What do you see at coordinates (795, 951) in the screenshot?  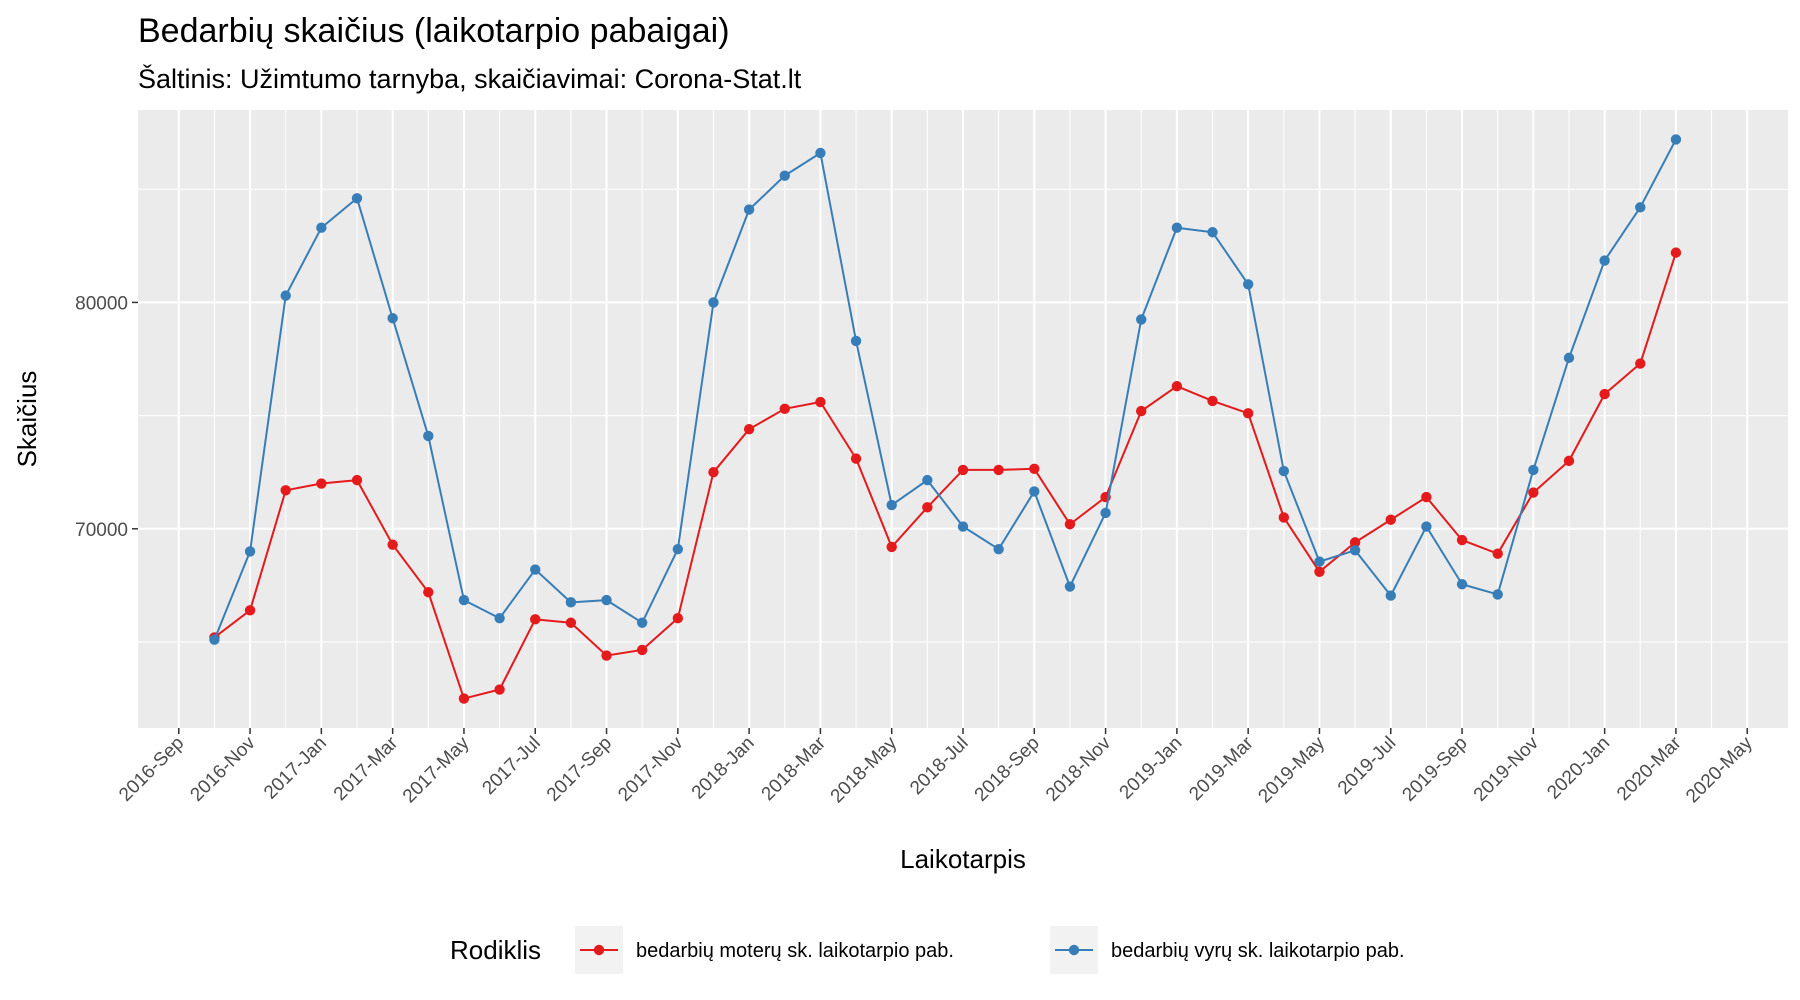 I see `legend-label: bedarbių moterų sk. laikotarpio pab.` at bounding box center [795, 951].